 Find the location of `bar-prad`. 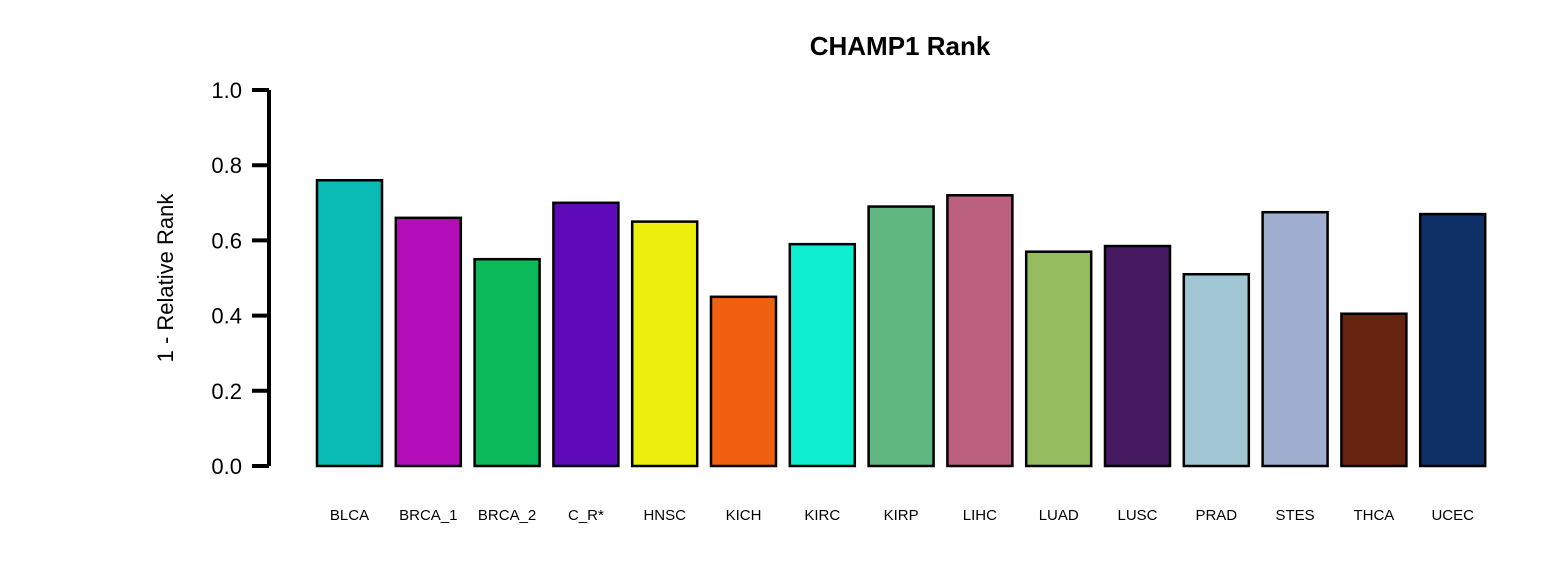

bar-prad is located at coordinates (1216, 370).